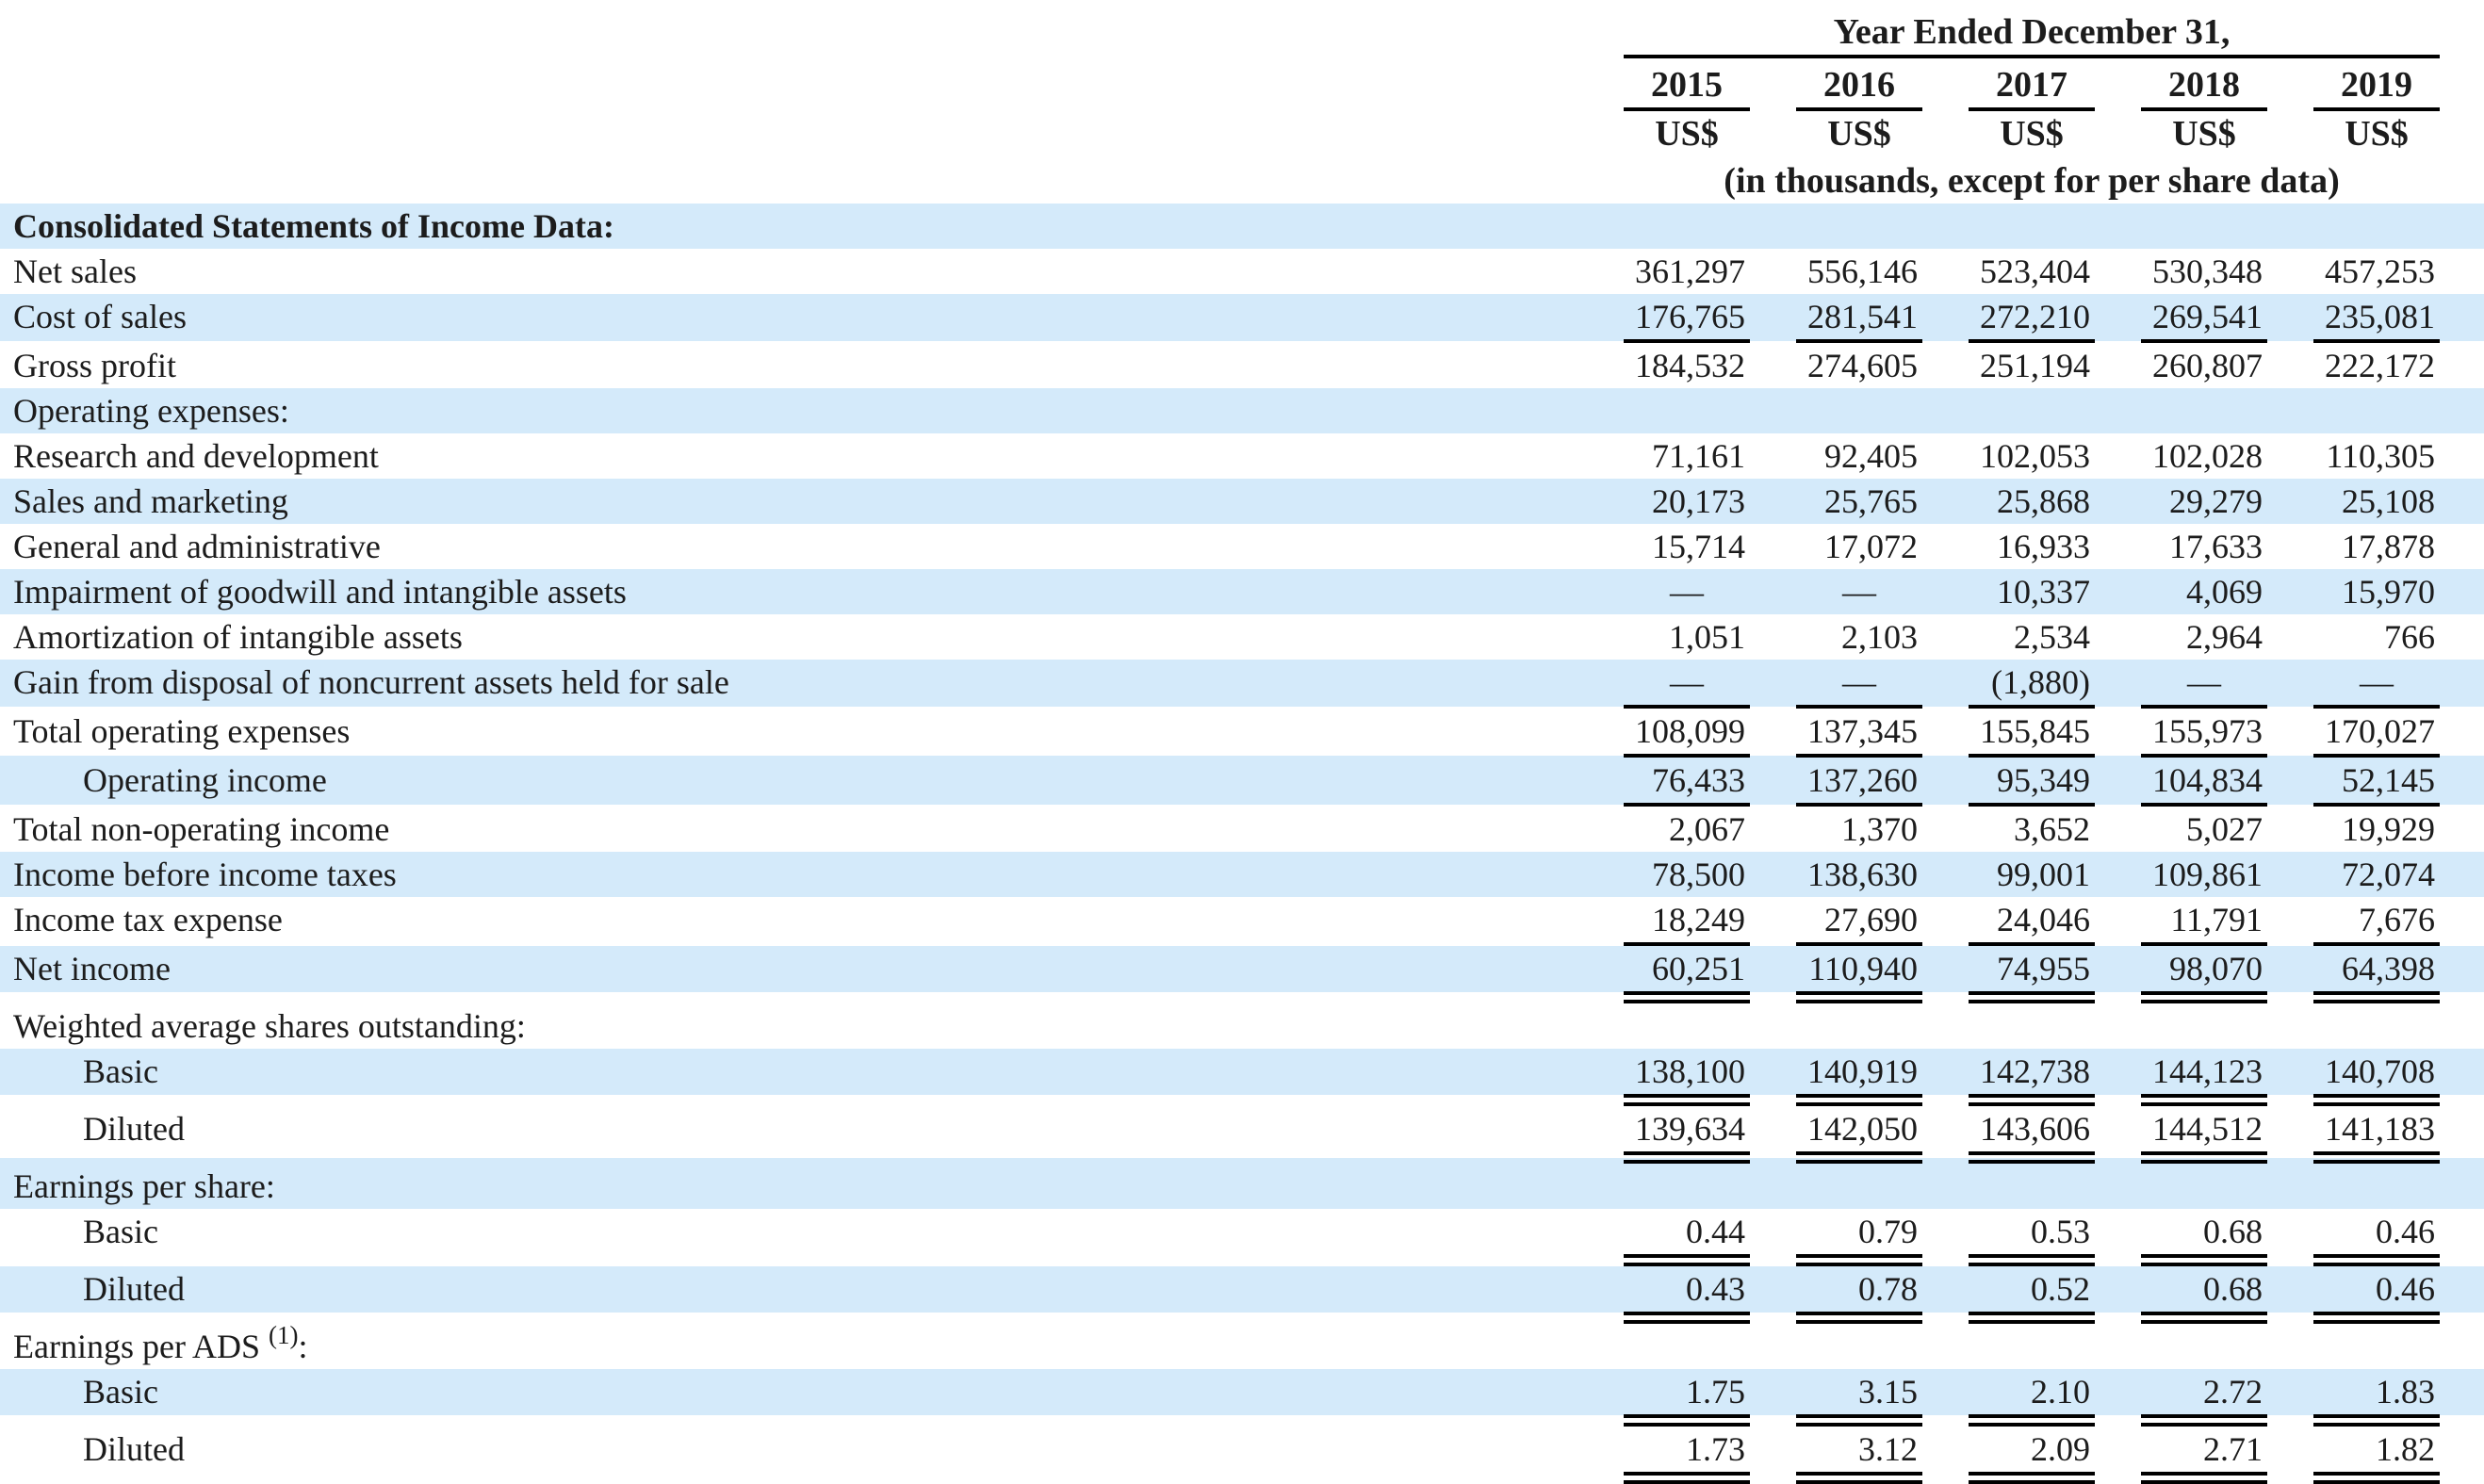 The height and width of the screenshot is (1484, 2484). I want to click on years-row: 2015 2016 2017 2018 2019, so click(1242, 84).